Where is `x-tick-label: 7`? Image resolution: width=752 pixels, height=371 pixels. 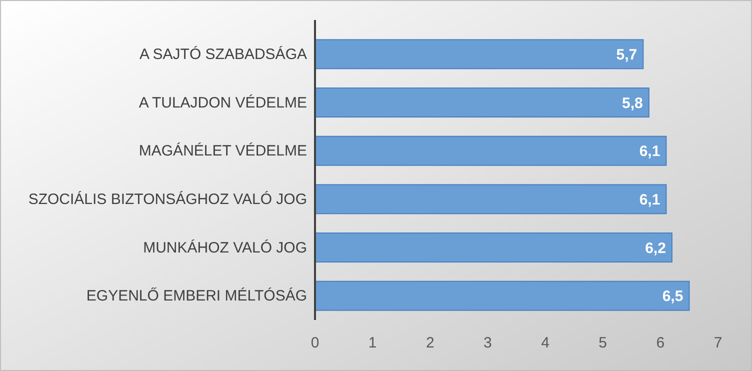 x-tick-label: 7 is located at coordinates (718, 343).